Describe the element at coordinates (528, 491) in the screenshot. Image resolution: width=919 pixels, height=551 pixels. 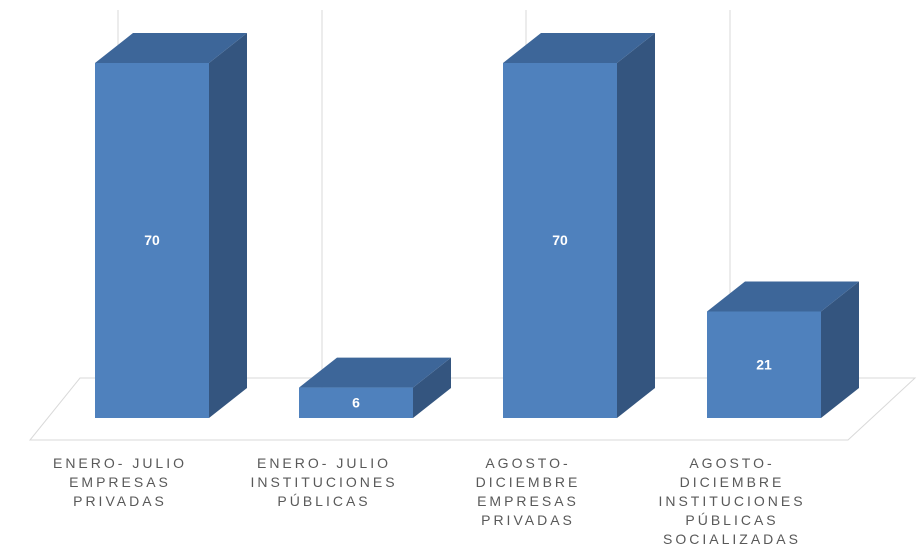
I see `x-tick-label: AGOSTO-DICIEMBRE EMPRESAS PRIVADAS` at that location.